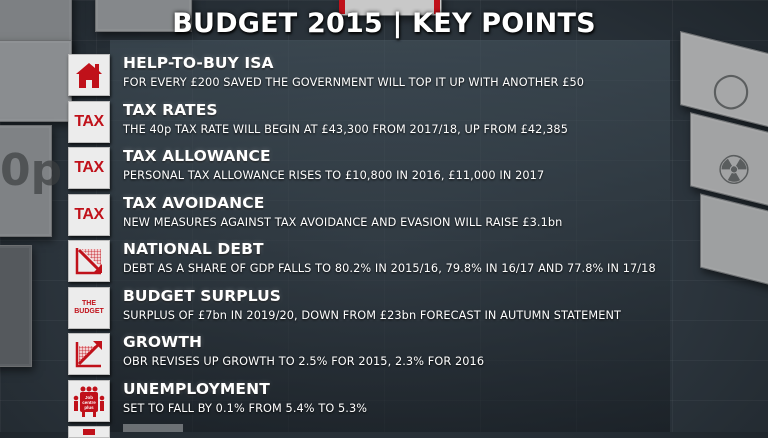 This screenshot has height=438, width=768. Describe the element at coordinates (163, 342) in the screenshot. I see `item-heading: GROWTH` at that location.